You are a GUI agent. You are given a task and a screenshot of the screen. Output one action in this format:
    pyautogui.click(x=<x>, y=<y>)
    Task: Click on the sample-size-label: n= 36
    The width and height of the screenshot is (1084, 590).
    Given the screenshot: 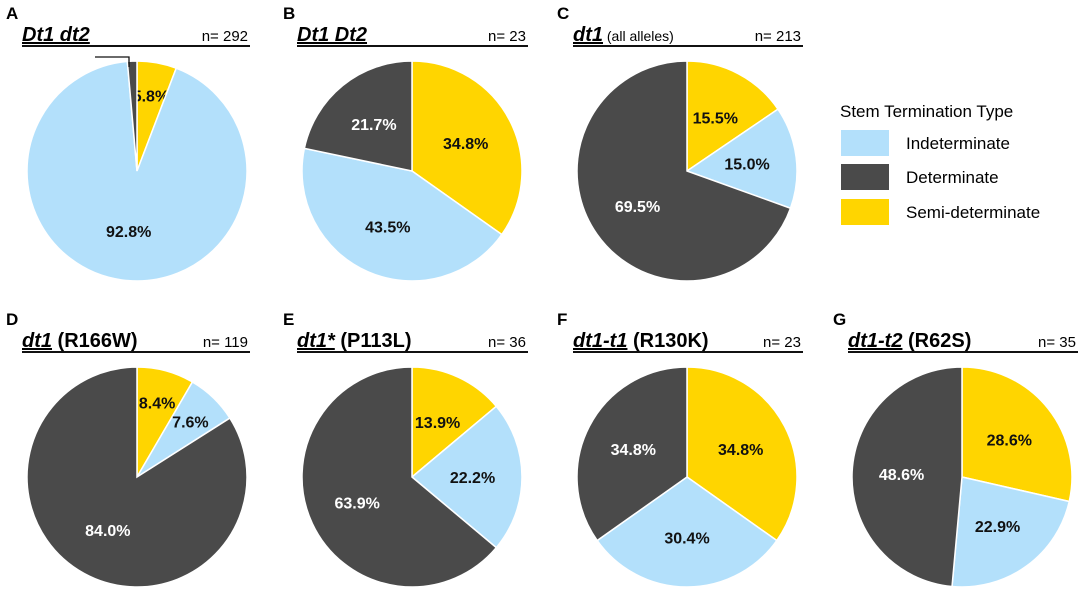 What is the action you would take?
    pyautogui.click(x=507, y=342)
    